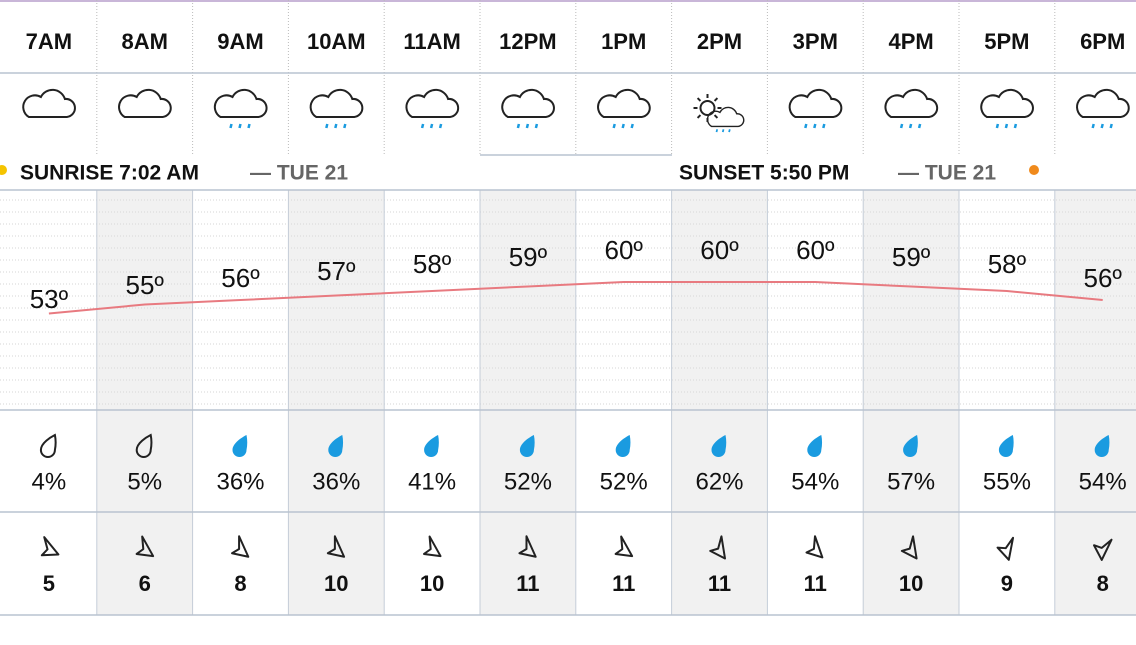 The width and height of the screenshot is (1136, 645). What do you see at coordinates (240, 41) in the screenshot?
I see `hour-label: 9AM` at bounding box center [240, 41].